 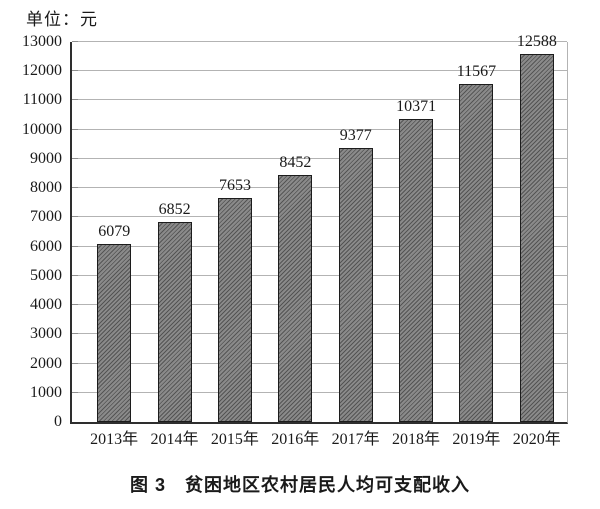 What do you see at coordinates (114, 232) in the screenshot?
I see `bar-value-label: 6079` at bounding box center [114, 232].